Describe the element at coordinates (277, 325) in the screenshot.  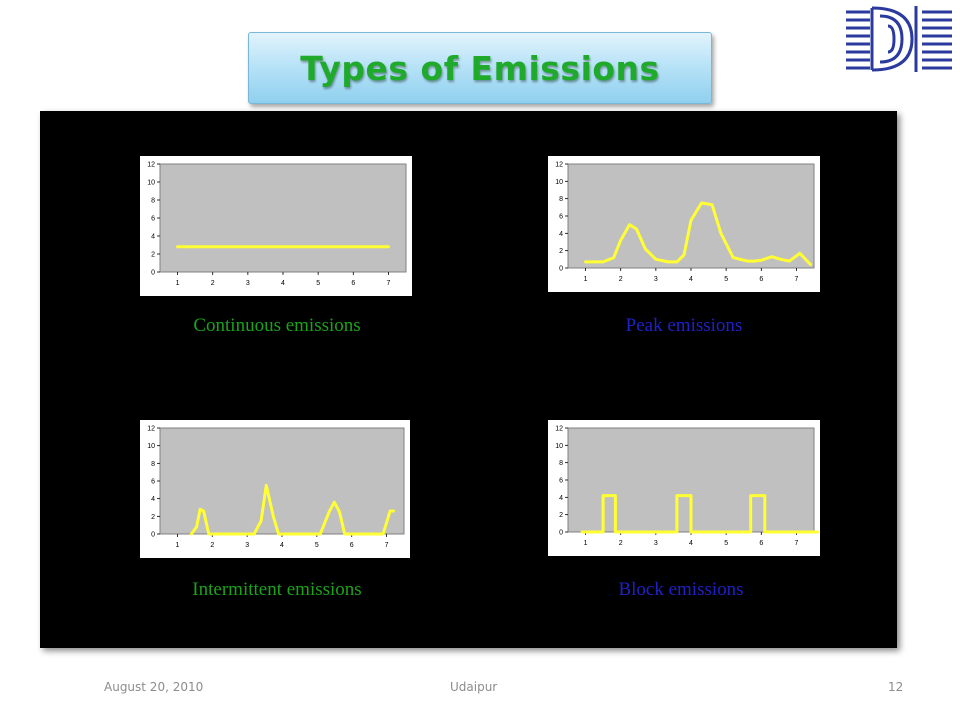
I see `continuous-emissions-caption: Continuous emissions` at that location.